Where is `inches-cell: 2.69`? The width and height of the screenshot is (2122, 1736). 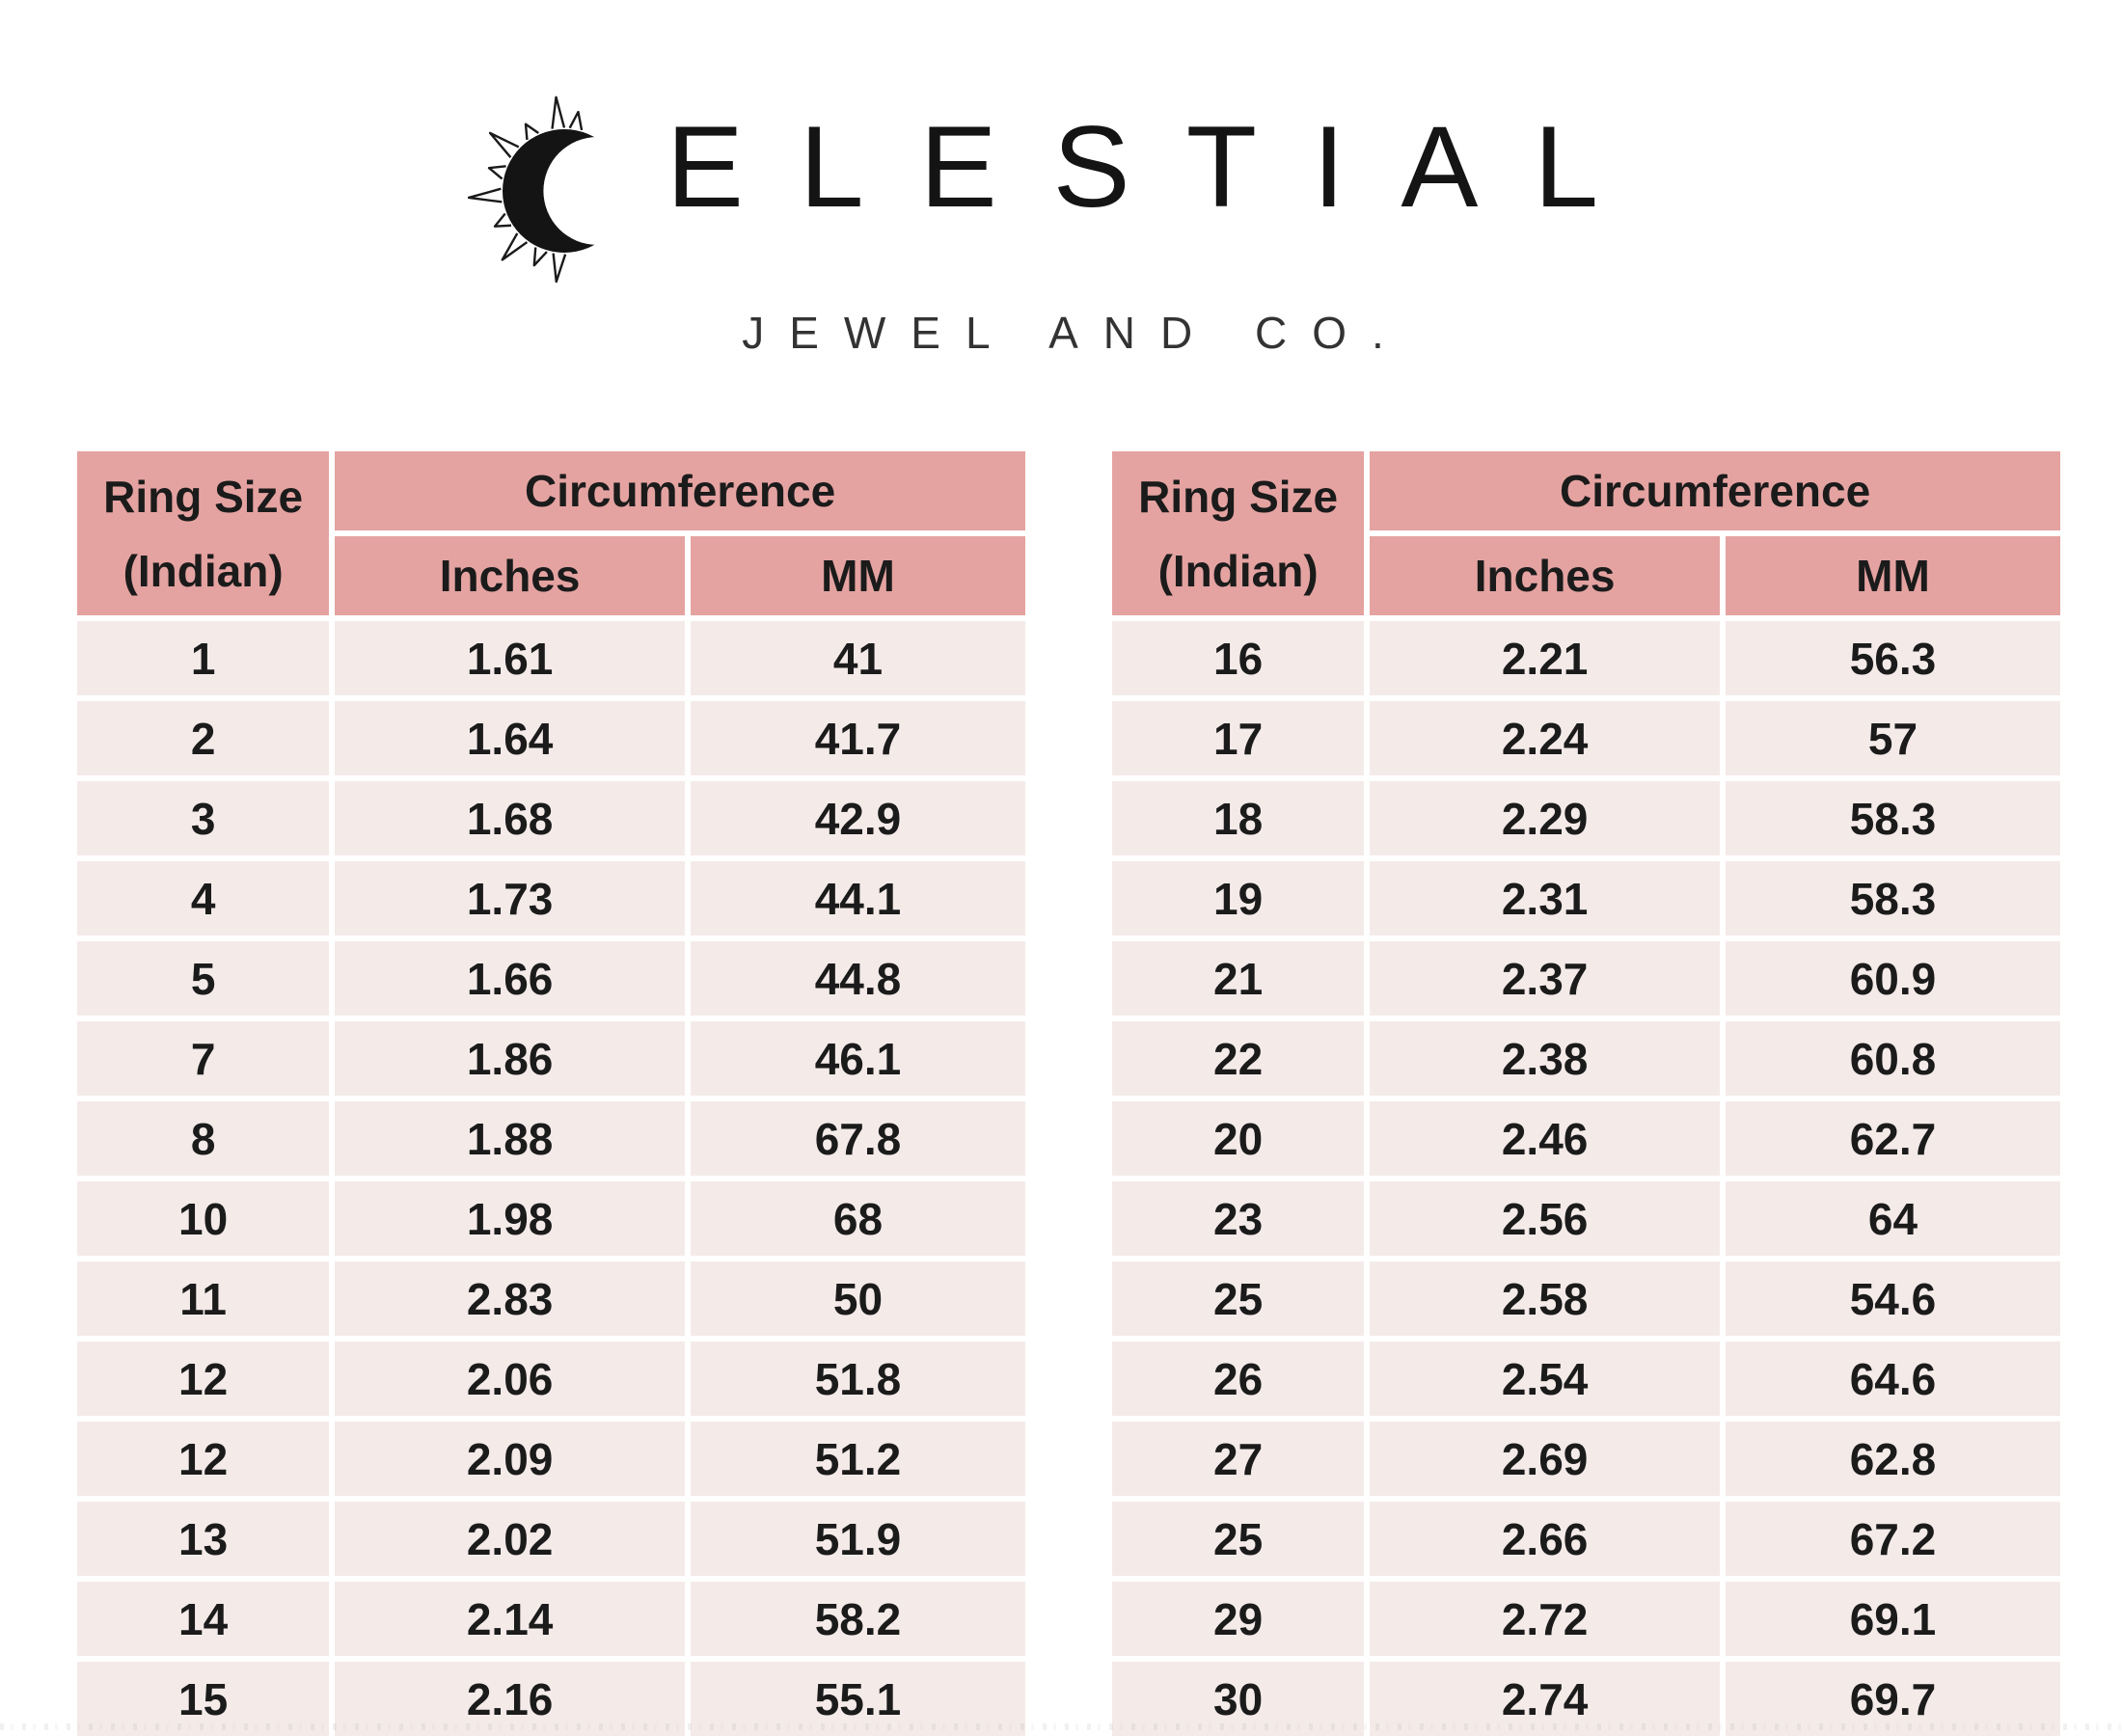 inches-cell: 2.69 is located at coordinates (1545, 1459).